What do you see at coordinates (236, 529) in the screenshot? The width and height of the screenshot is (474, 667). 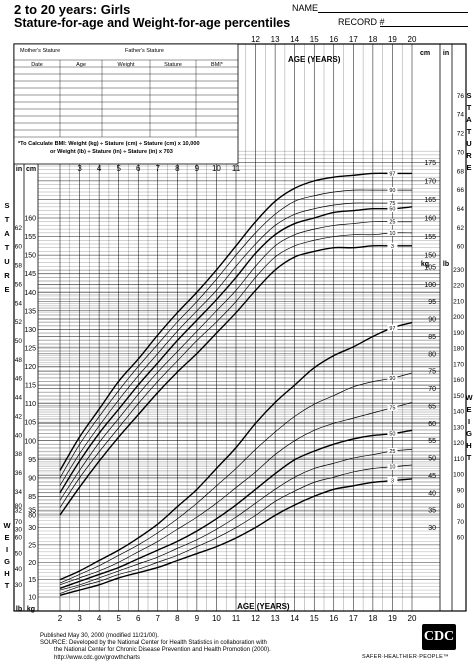 I see `weight-curve-p10` at bounding box center [236, 529].